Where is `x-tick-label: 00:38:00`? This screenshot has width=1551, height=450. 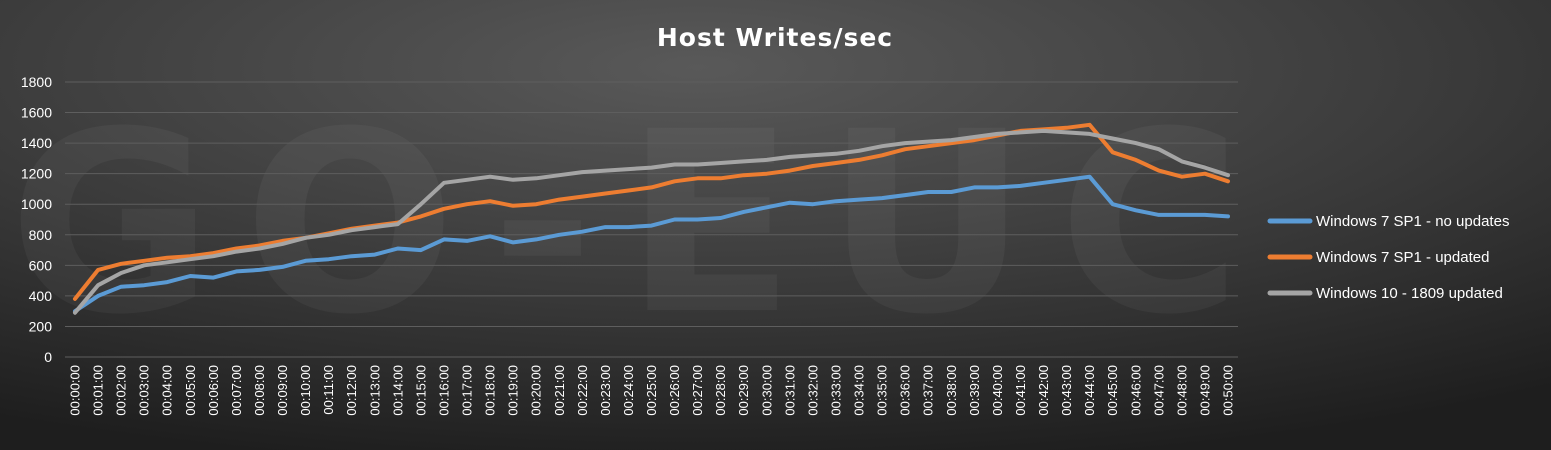
x-tick-label: 00:38:00 is located at coordinates (951, 390).